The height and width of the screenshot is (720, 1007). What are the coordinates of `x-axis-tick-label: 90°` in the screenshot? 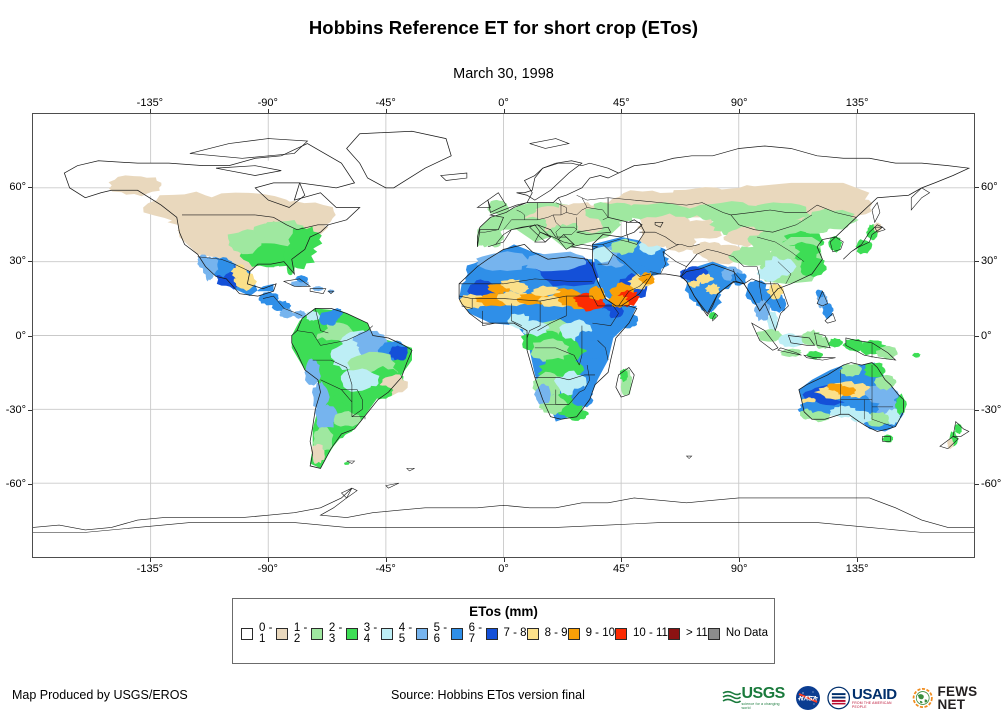 It's located at (739, 103).